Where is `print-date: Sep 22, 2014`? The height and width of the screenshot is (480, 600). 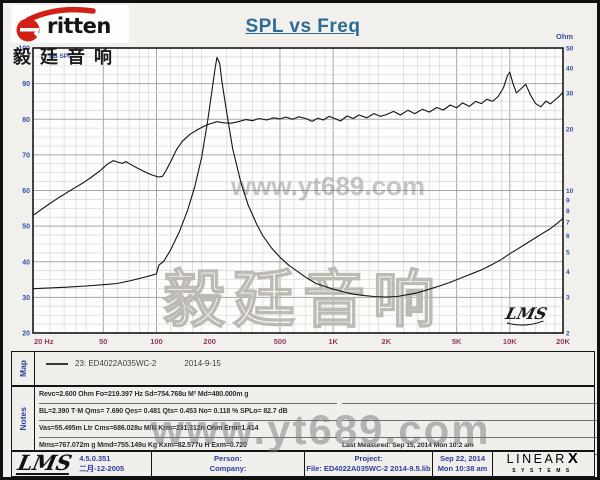
print-date: Sep 22, 2014 is located at coordinates (462, 458).